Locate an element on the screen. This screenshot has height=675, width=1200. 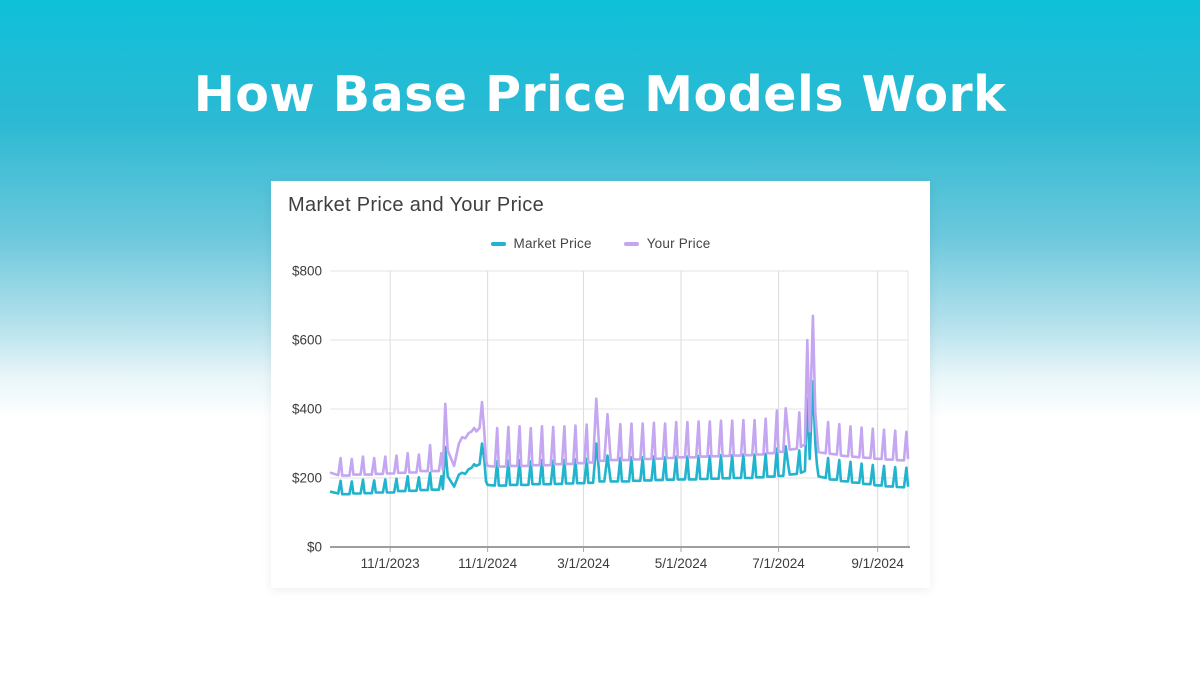
your-price-swatch-icon is located at coordinates (631, 243).